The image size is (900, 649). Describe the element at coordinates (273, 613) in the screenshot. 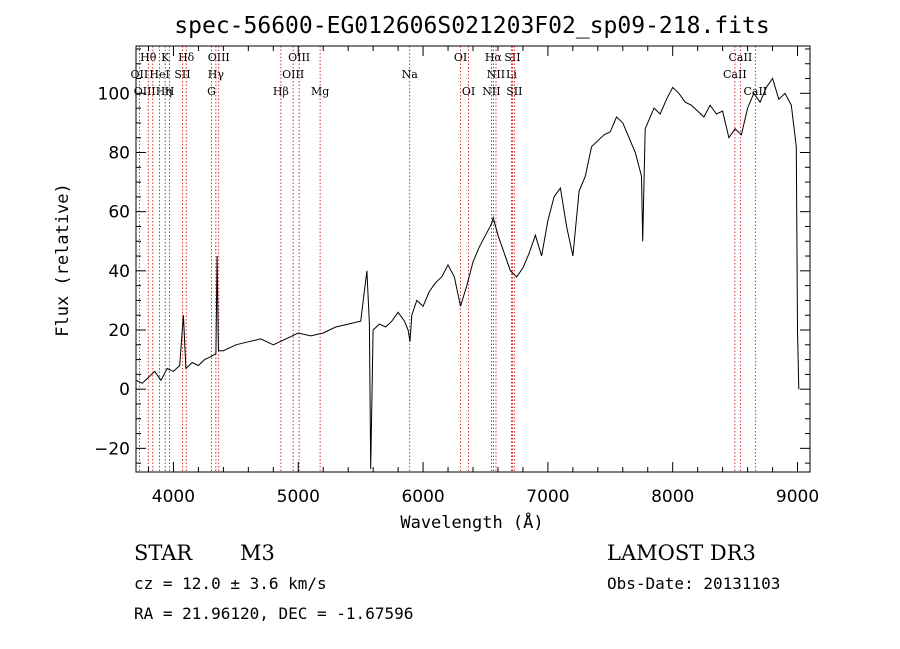

I see `sky-coordinates: RA = 21.96120, DEC = -1.67596` at that location.